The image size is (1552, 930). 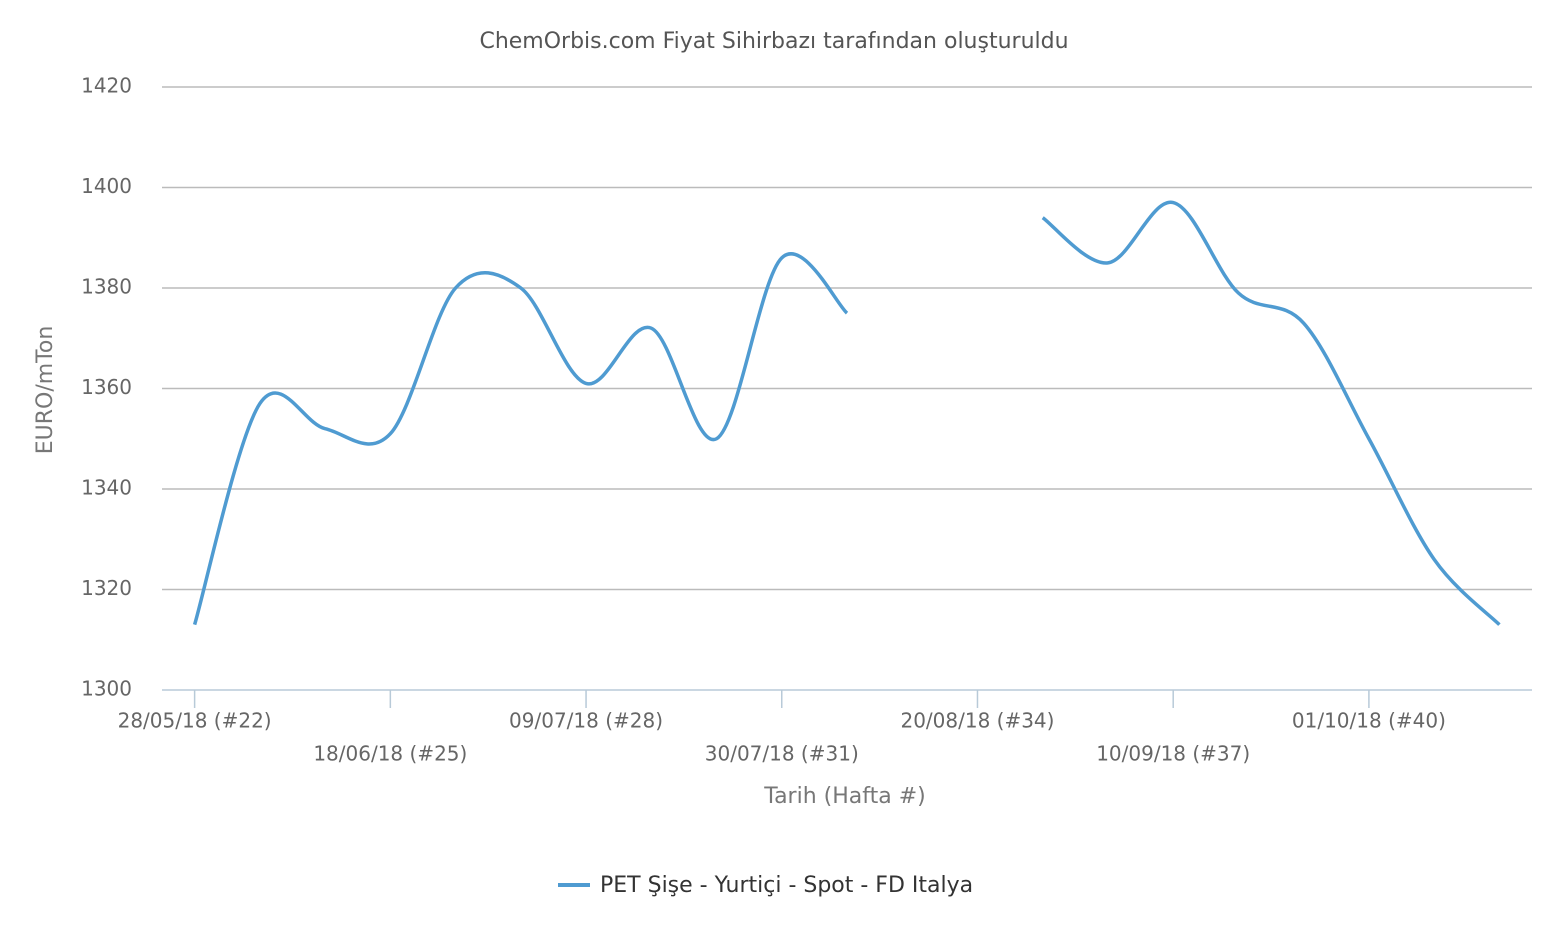 What do you see at coordinates (844, 796) in the screenshot?
I see `x-axis-label: Tarih (Hafta #)` at bounding box center [844, 796].